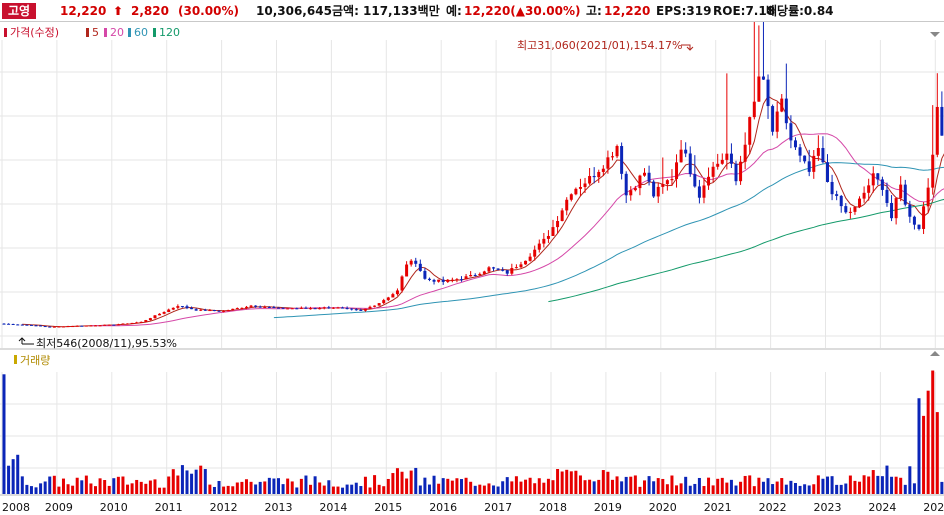 The width and height of the screenshot is (944, 515). I want to click on high-label: 고:, so click(594, 11).